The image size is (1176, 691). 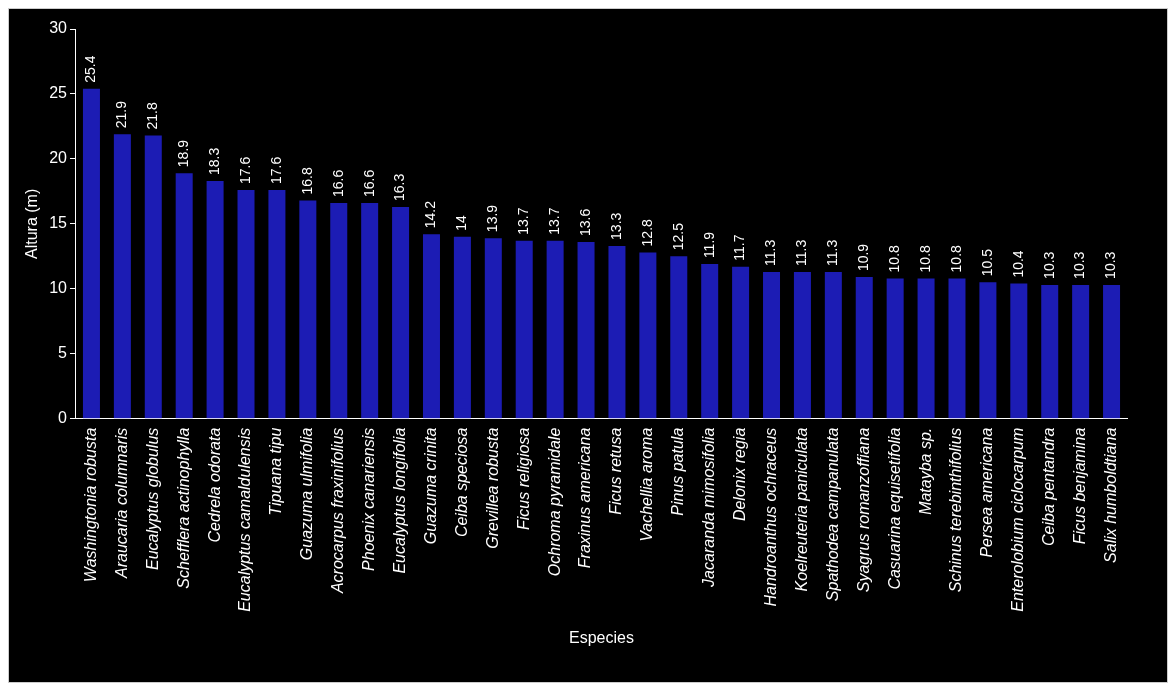 What do you see at coordinates (461, 223) in the screenshot?
I see `data-label: 14` at bounding box center [461, 223].